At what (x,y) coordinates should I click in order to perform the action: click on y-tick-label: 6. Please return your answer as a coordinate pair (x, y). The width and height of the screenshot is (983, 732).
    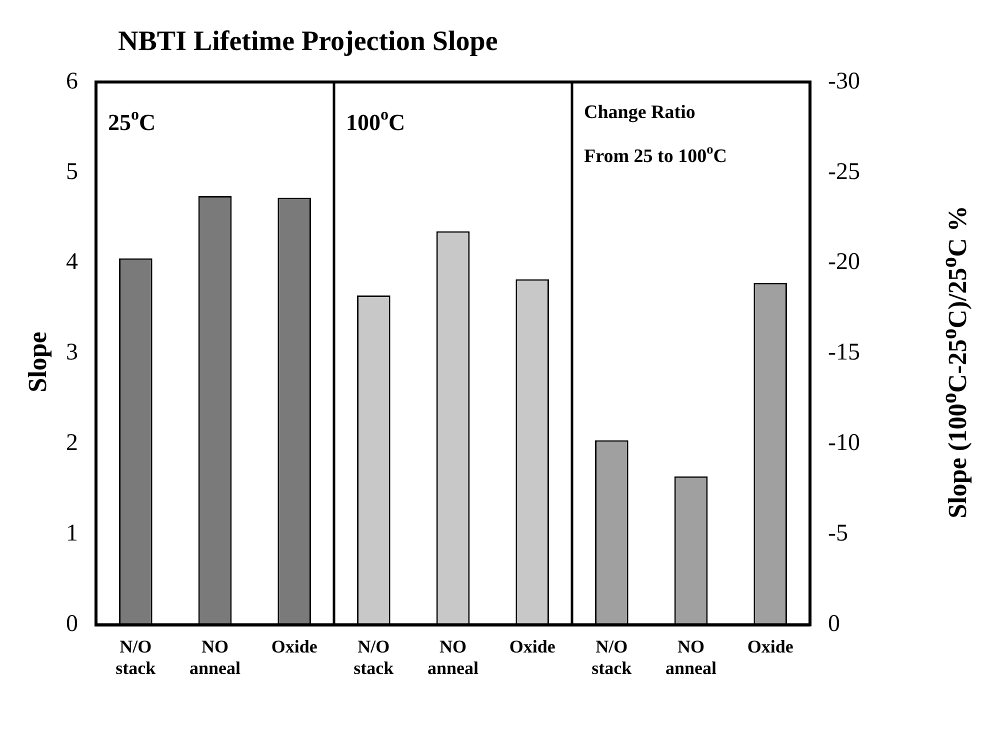
    Looking at the image, I should click on (72, 81).